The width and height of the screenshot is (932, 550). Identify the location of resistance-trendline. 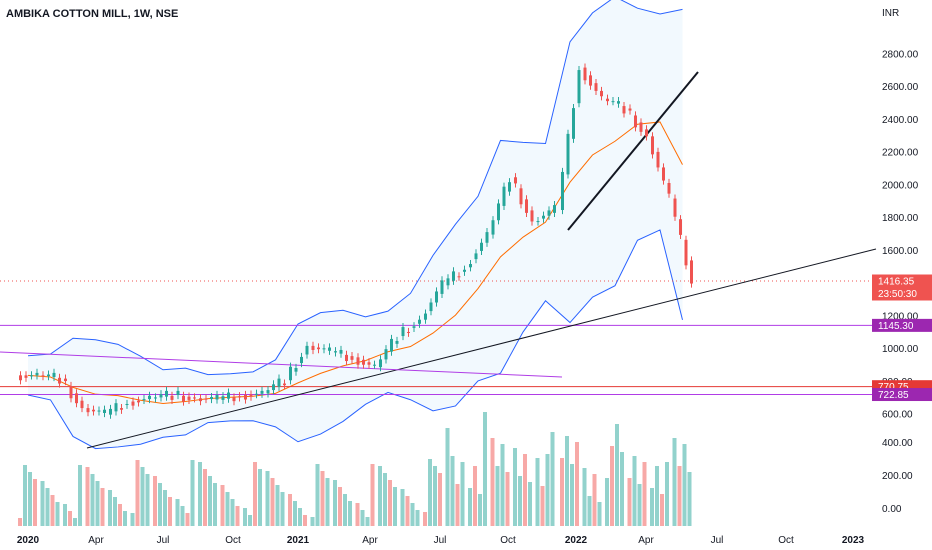
(281, 364).